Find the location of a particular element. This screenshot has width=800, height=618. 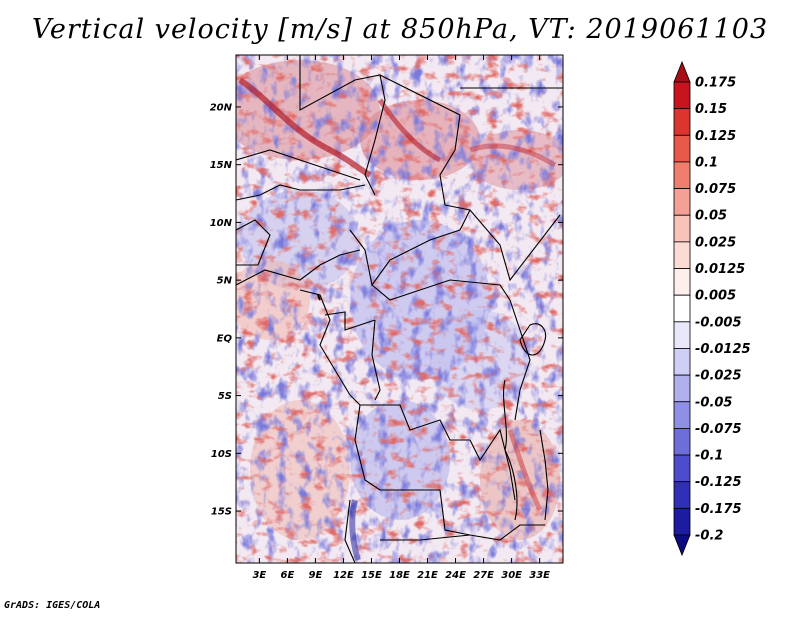

lat-label: 5S is located at coordinates (225, 396).